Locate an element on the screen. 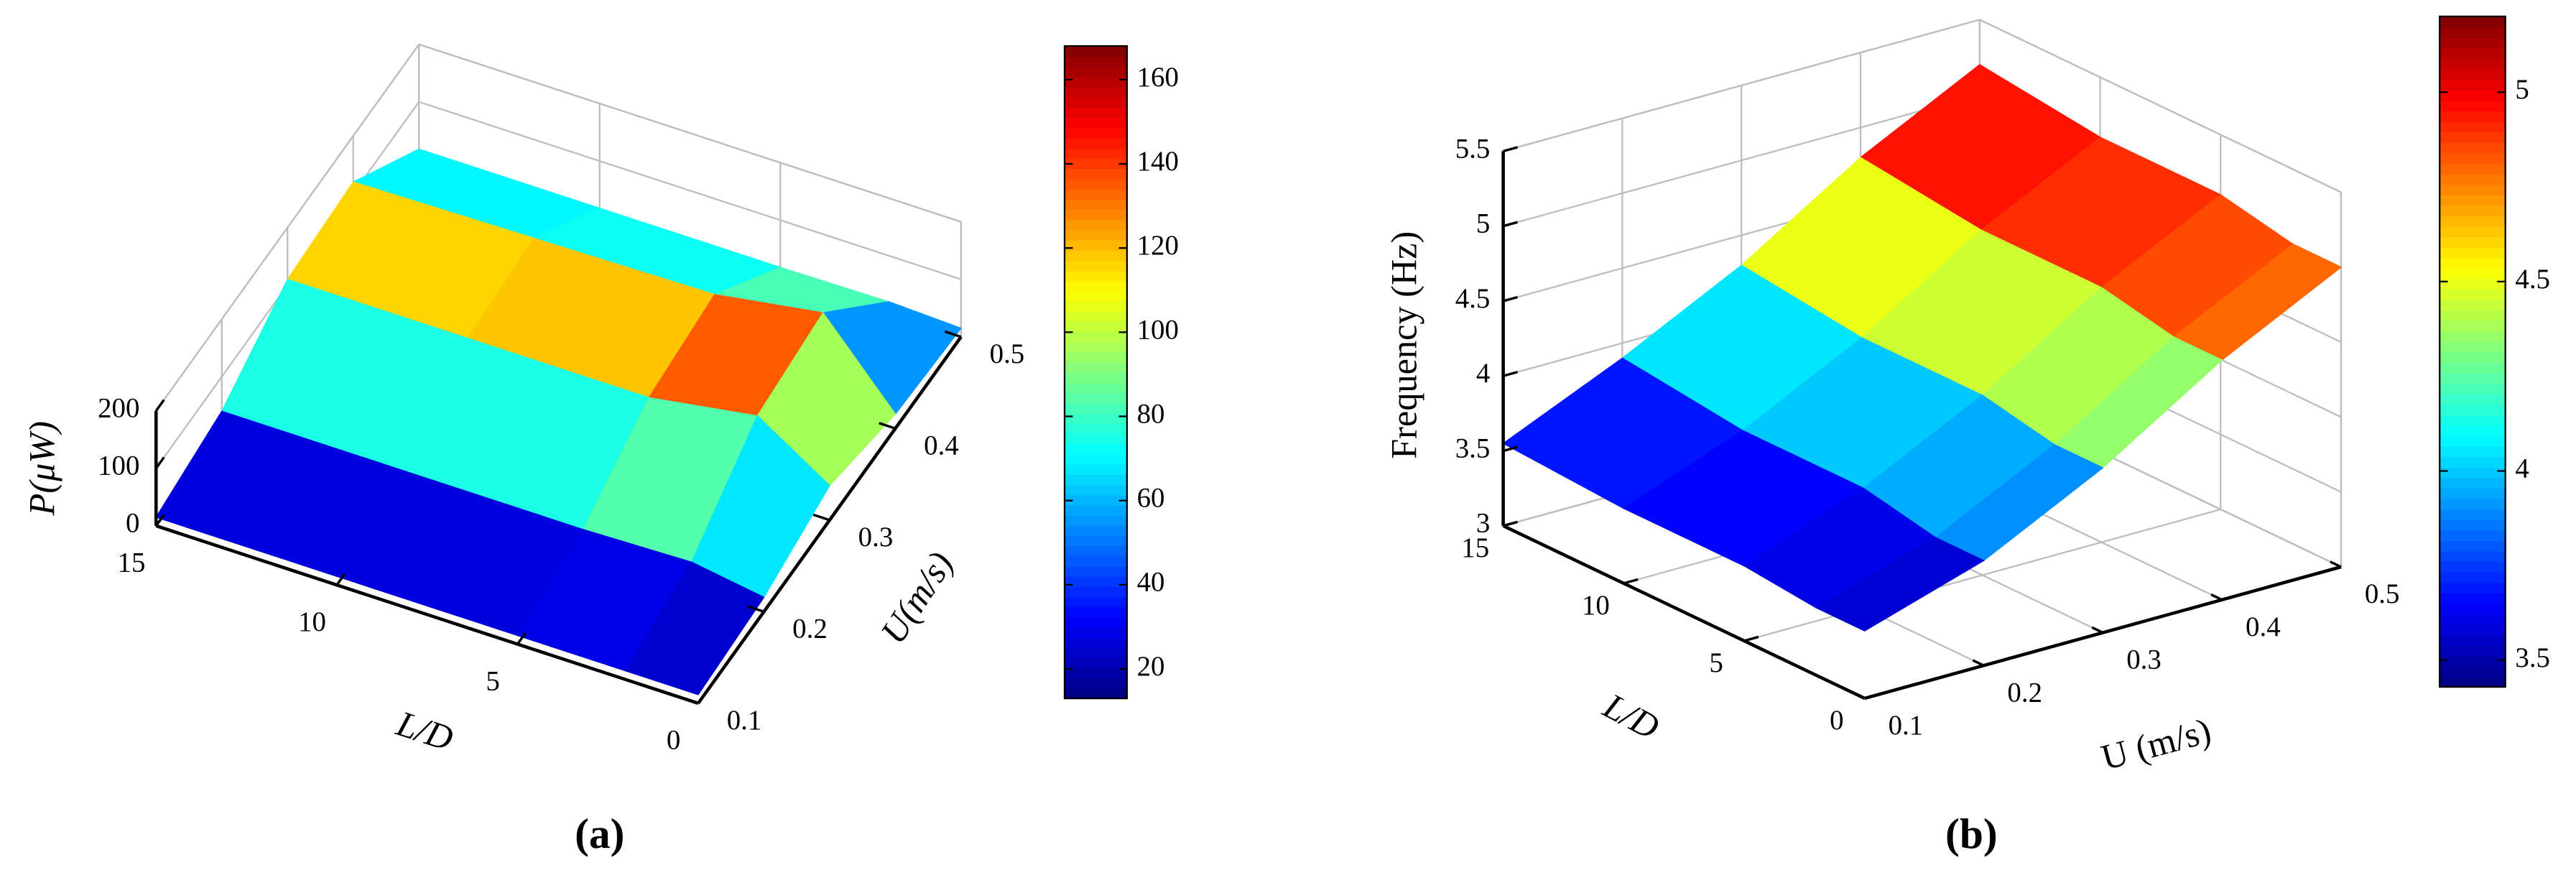  colorbar-tick-label: 80 is located at coordinates (1151, 414).